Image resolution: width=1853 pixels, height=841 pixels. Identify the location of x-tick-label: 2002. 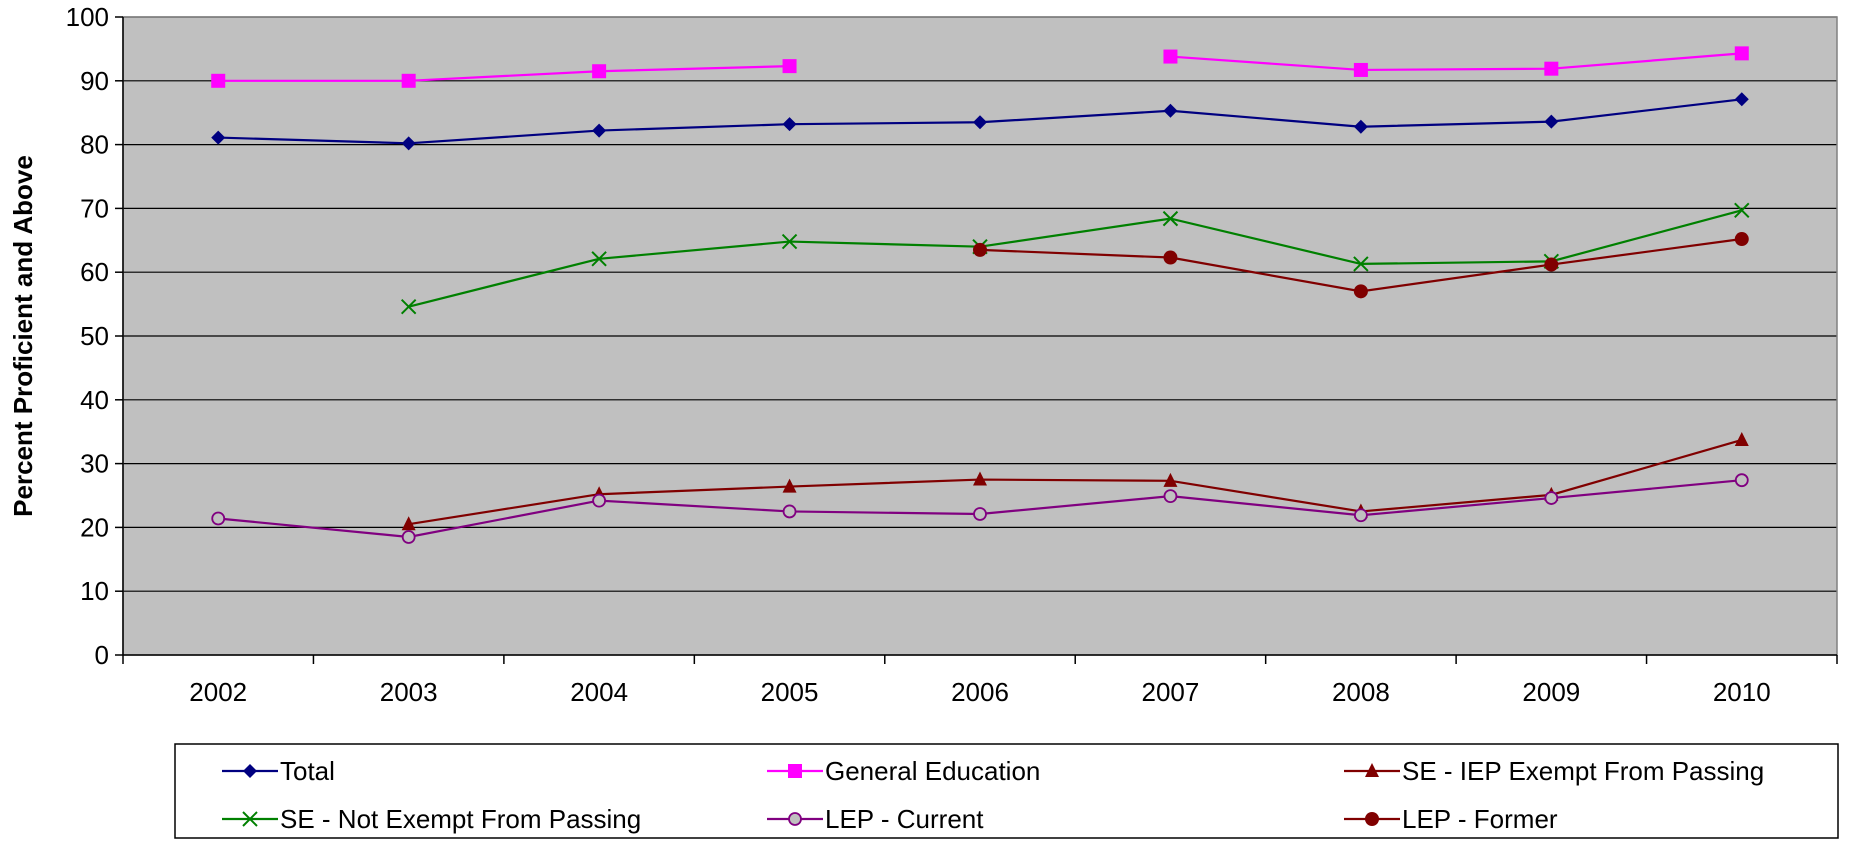
(218, 692).